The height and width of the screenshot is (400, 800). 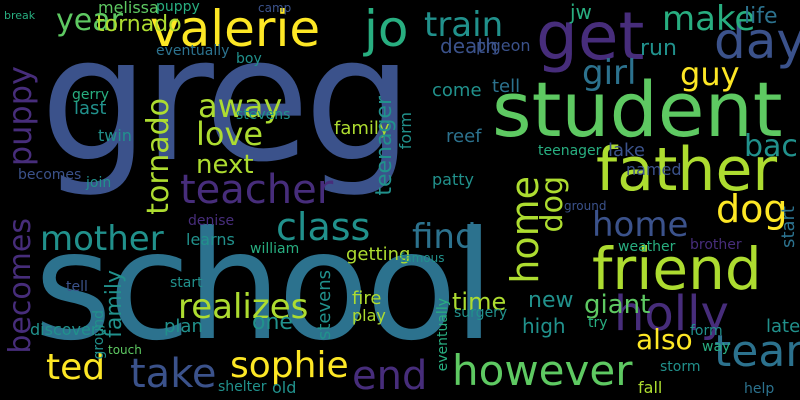 What do you see at coordinates (323, 227) in the screenshot?
I see `word-class: class` at bounding box center [323, 227].